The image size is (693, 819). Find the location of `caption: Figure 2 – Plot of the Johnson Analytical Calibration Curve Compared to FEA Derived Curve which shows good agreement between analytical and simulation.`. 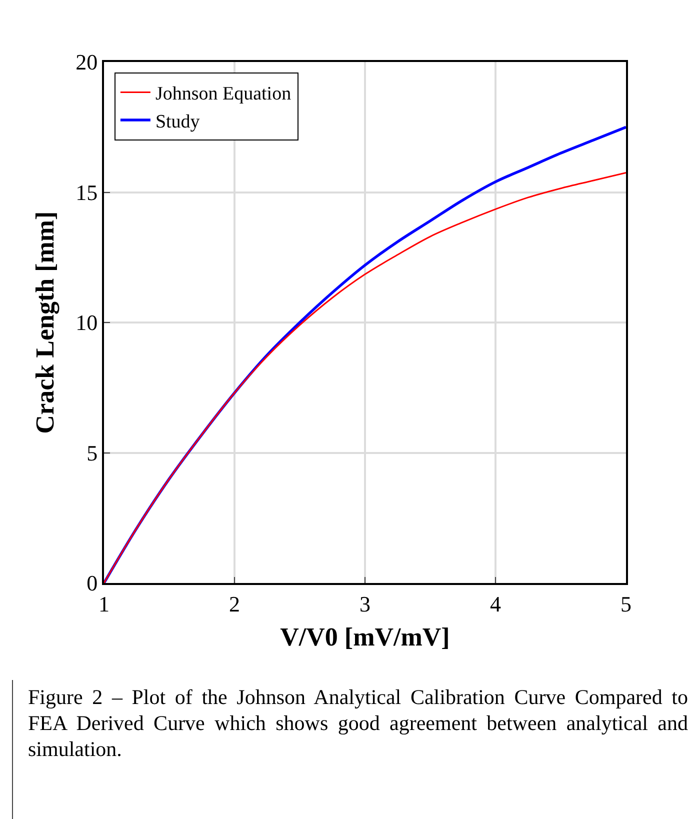

caption: Figure 2 – Plot of the Johnson Analytical Calibration Curve Compared to FEA Derived Curve which shows good agreement between analytical and simulation. is located at coordinates (358, 723).